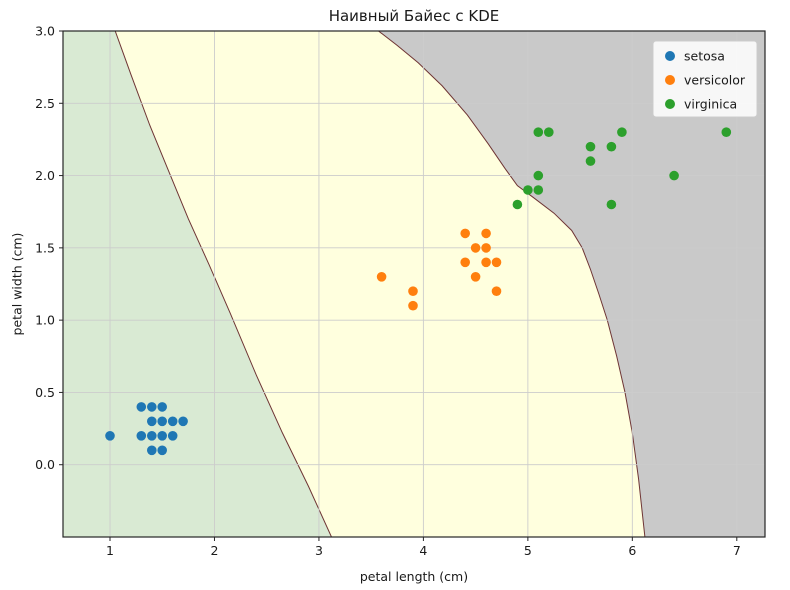 The image size is (790, 590). I want to click on y-tick-label: 0.5, so click(45, 392).